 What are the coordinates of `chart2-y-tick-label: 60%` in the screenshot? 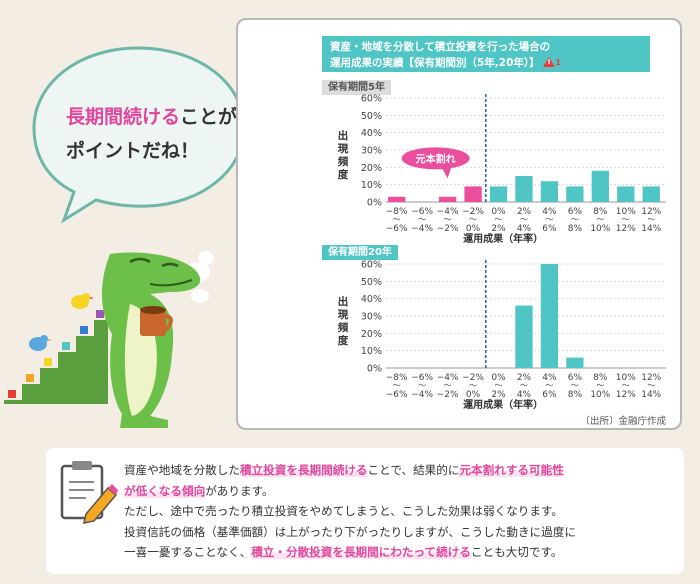 It's located at (371, 265).